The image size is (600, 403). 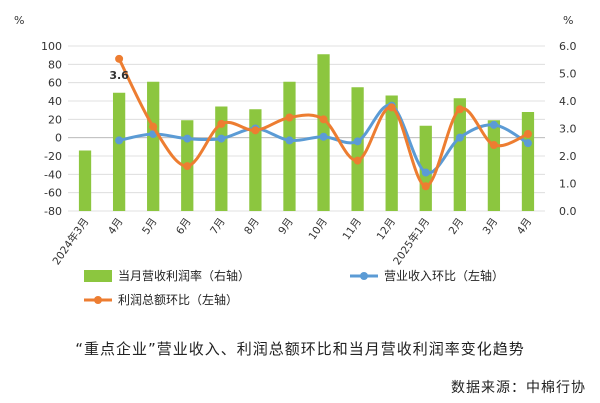 What do you see at coordinates (150, 226) in the screenshot?
I see `x-tick-label: 5月` at bounding box center [150, 226].